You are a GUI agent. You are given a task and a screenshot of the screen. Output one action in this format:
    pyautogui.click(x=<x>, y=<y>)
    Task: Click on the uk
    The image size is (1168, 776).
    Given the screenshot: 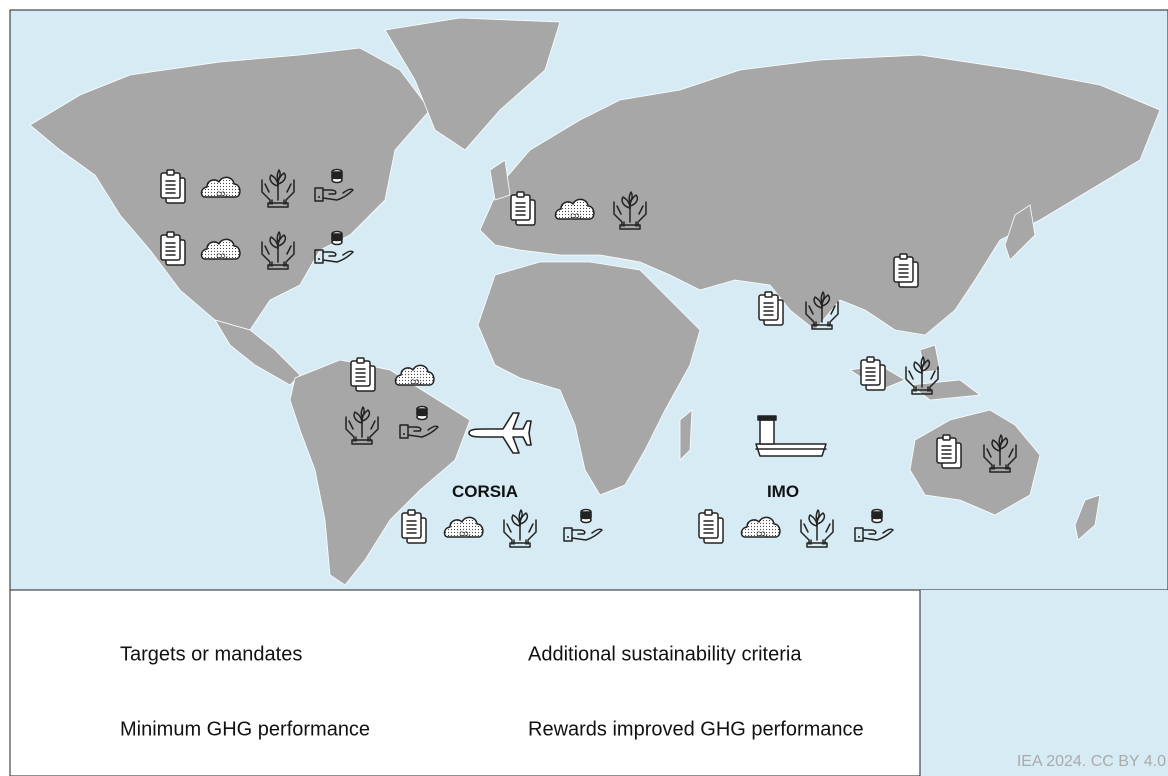 What is the action you would take?
    pyautogui.click(x=500, y=180)
    